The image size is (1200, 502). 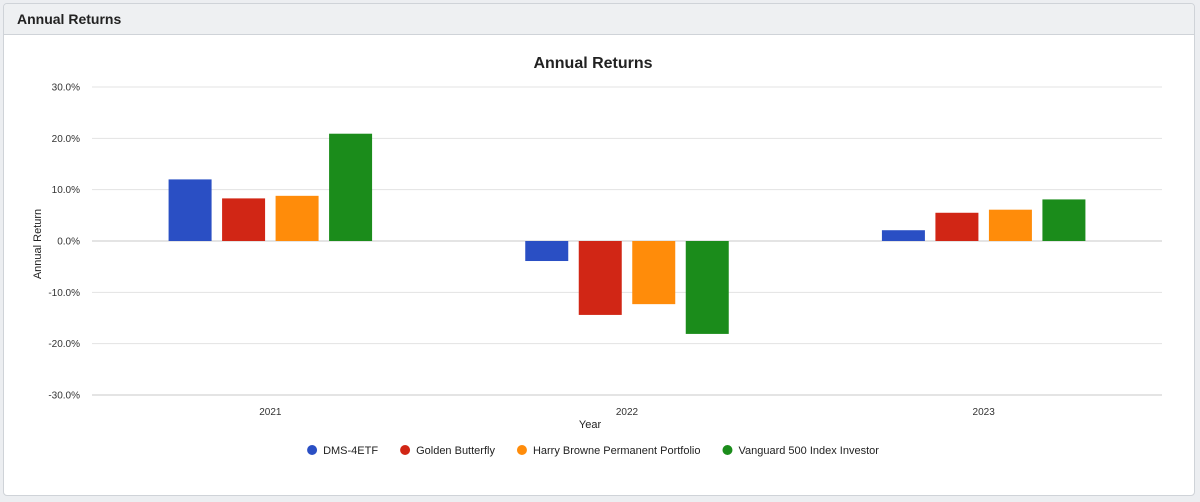 What do you see at coordinates (600, 278) in the screenshot?
I see `bar-golden-butterfly-2022` at bounding box center [600, 278].